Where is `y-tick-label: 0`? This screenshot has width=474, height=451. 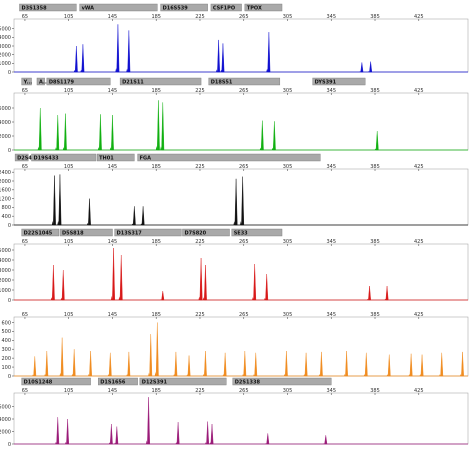
y-tick-label: 0 is located at coordinates (9, 301).